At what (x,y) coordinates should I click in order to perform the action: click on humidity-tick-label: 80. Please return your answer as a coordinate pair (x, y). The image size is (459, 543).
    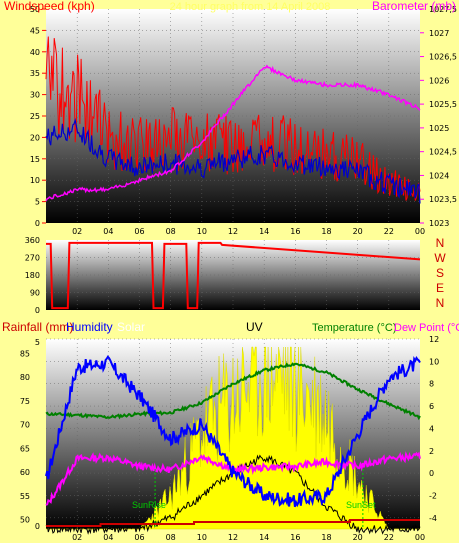
    Looking at the image, I should click on (25, 377).